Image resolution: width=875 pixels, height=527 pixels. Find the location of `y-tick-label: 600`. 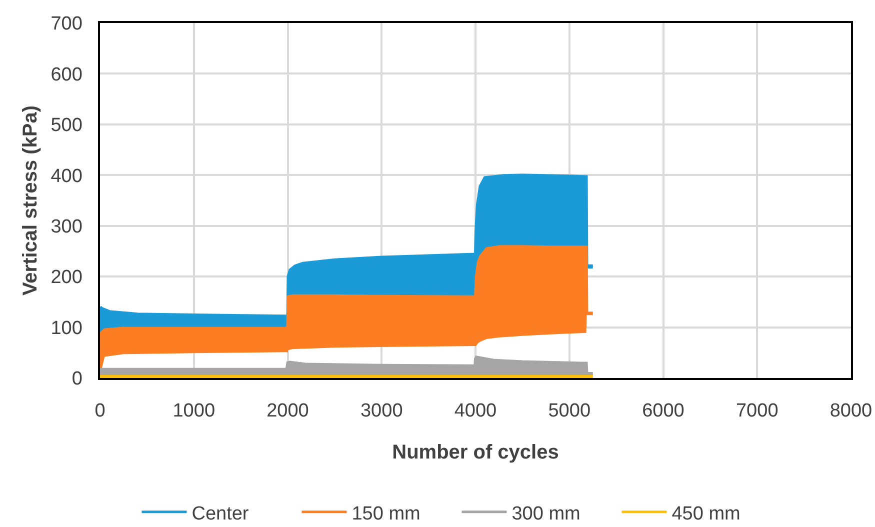

y-tick-label: 600 is located at coordinates (66, 75).